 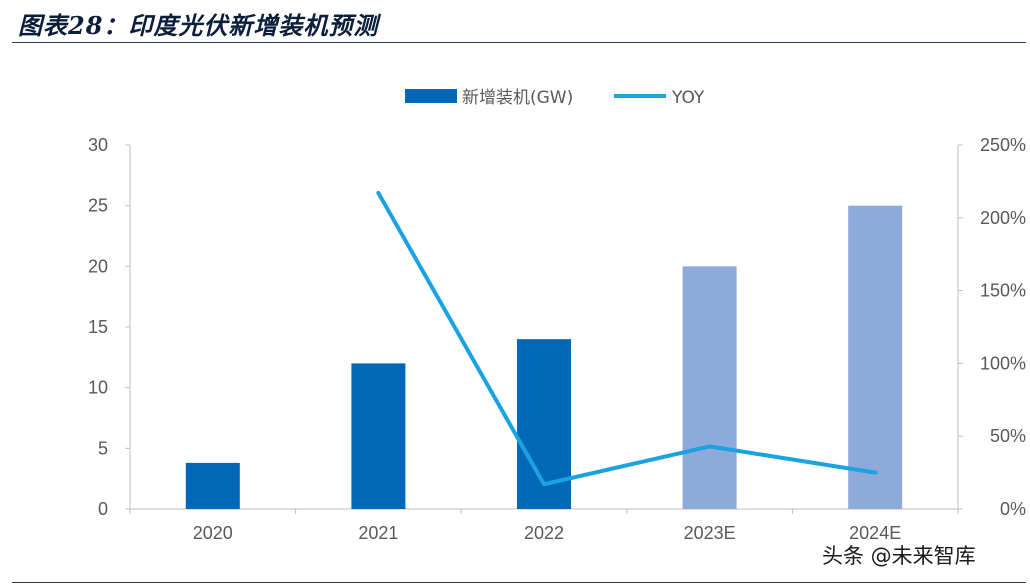 I want to click on x-tick-label: 2021, so click(x=378, y=533).